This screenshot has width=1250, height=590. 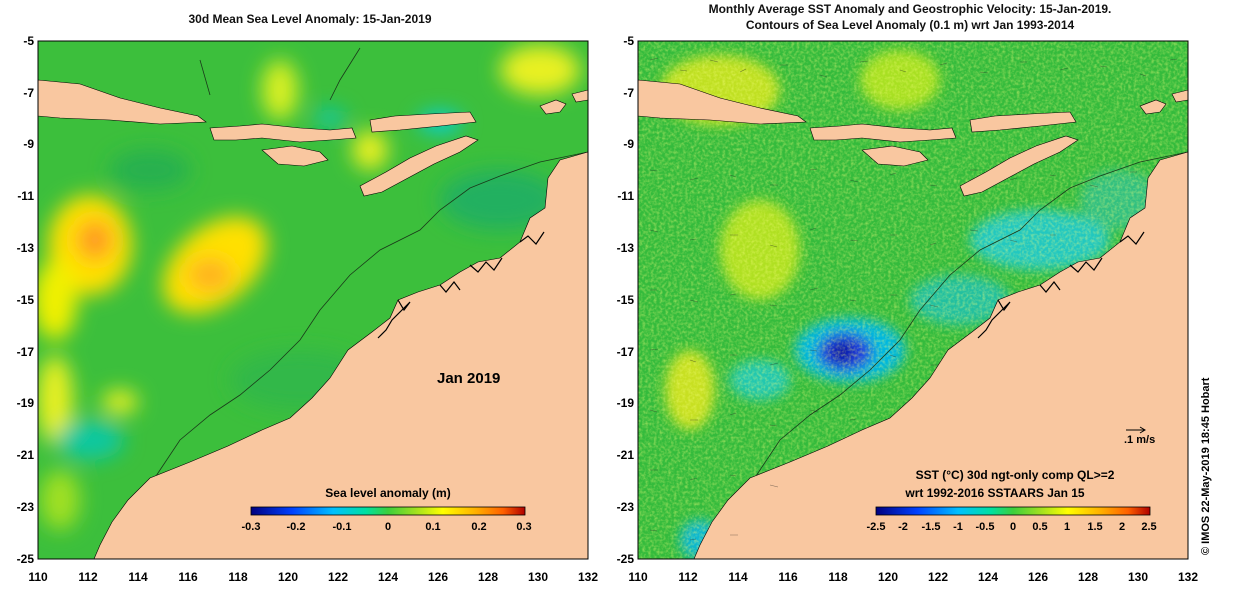 What do you see at coordinates (628, 41) in the screenshot?
I see `right-y-tick: -5` at bounding box center [628, 41].